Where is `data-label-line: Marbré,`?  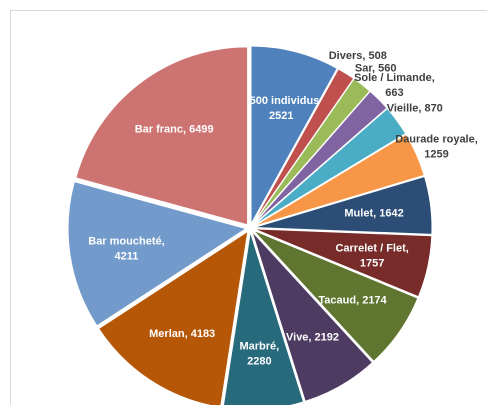 data-label-line: Marbré, is located at coordinates (259, 347).